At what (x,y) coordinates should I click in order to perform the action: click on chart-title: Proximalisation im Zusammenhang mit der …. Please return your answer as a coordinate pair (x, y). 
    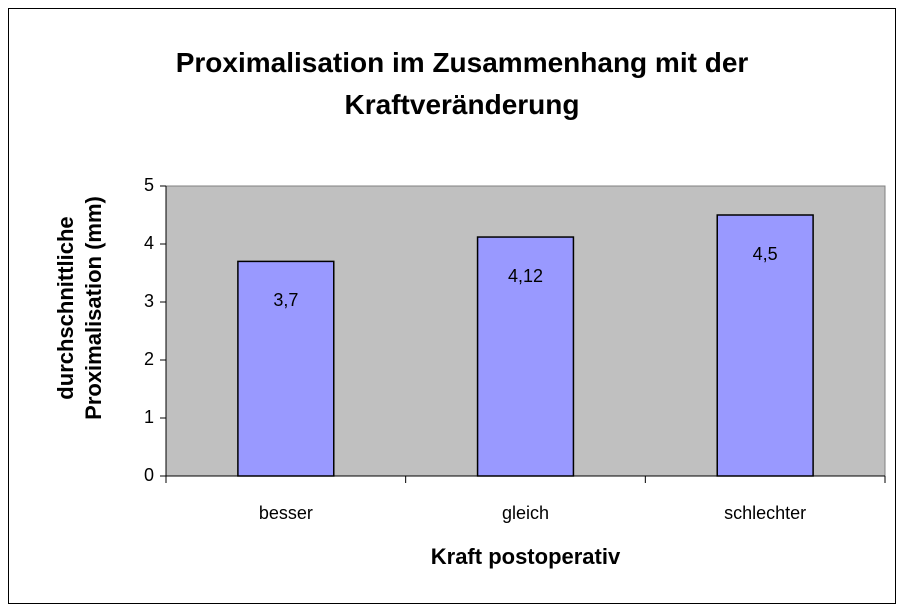
    Looking at the image, I should click on (462, 83).